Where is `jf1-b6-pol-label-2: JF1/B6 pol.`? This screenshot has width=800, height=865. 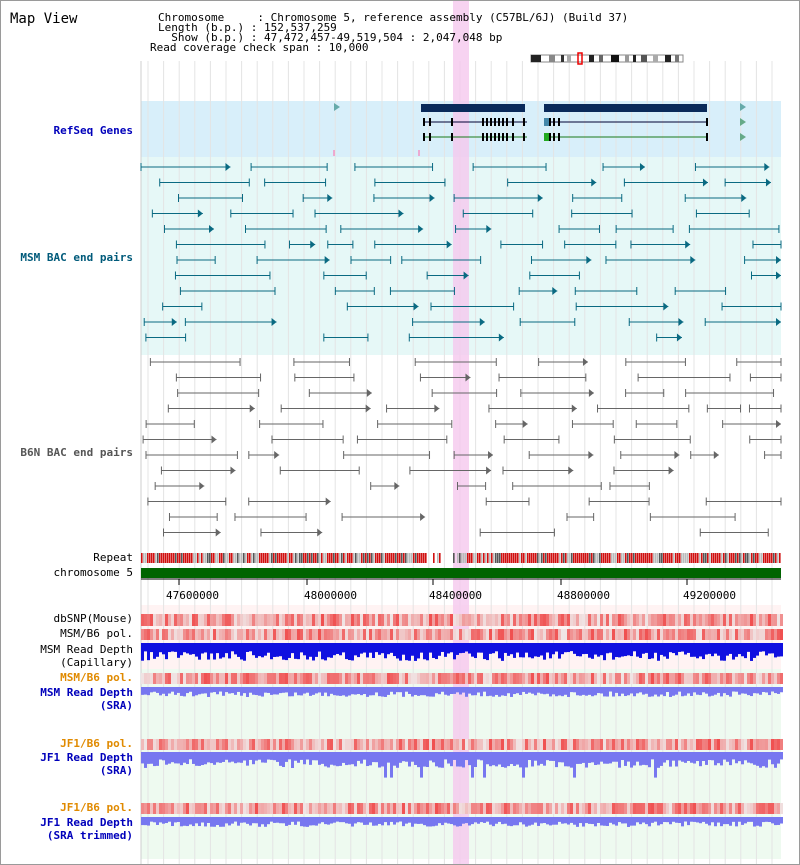
jf1-b6-pol-label-2: JF1/B6 pol. is located at coordinates (96, 807).